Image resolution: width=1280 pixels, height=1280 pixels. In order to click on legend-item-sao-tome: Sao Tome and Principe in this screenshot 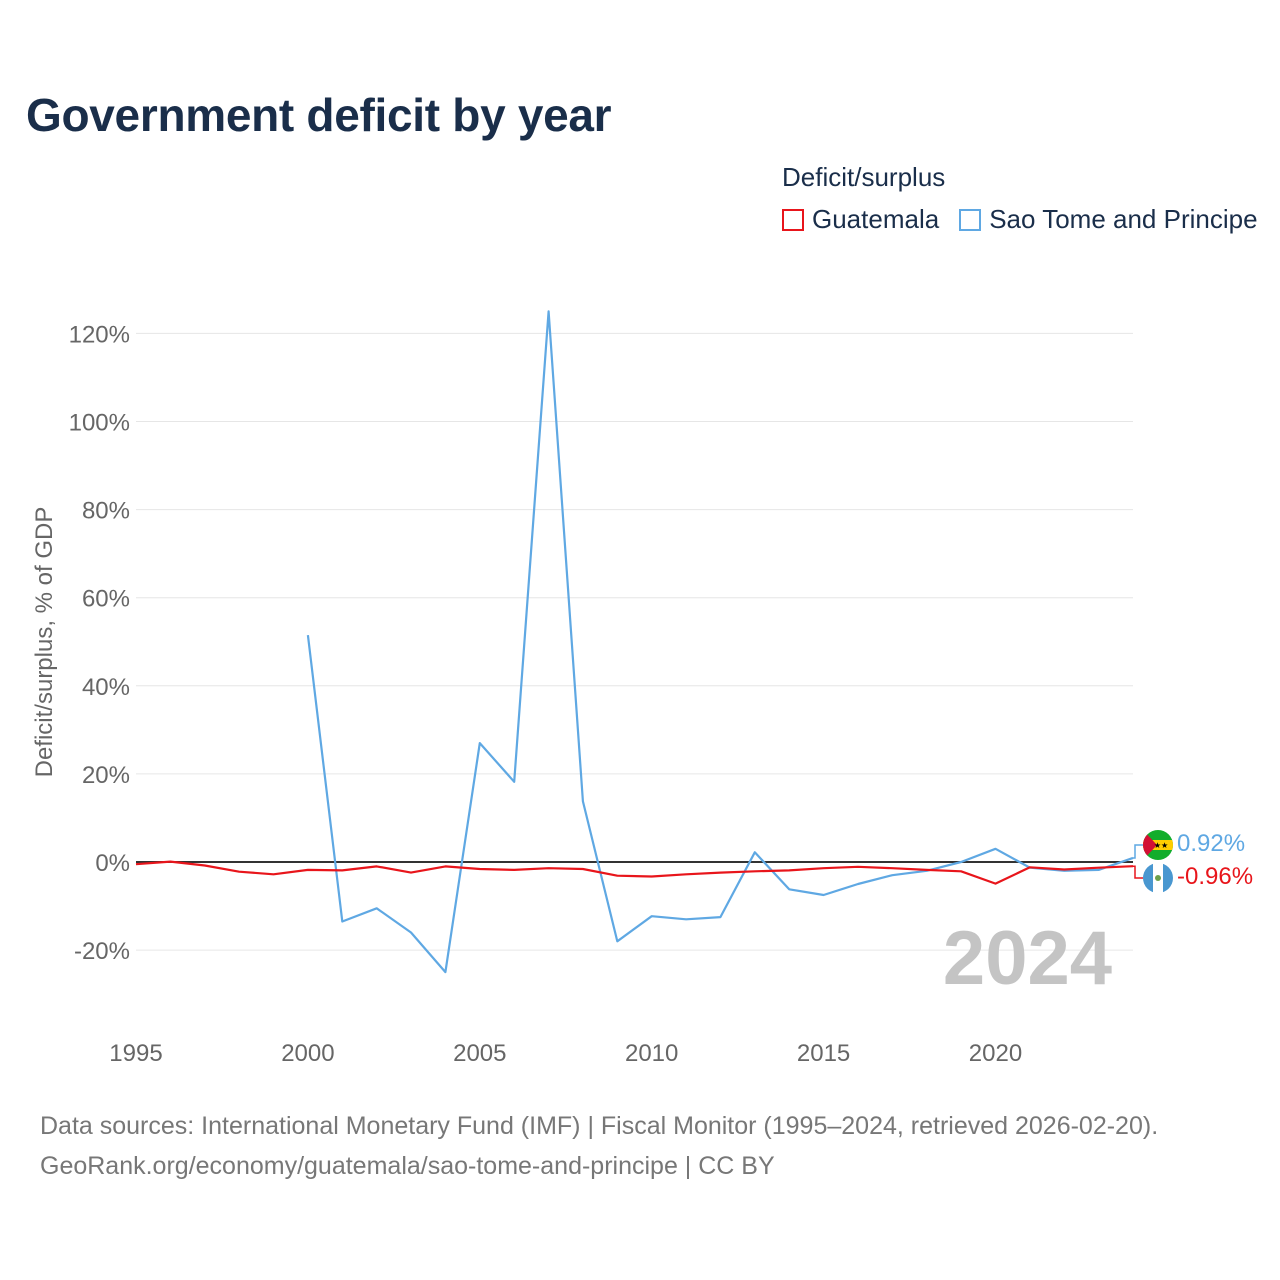, I will do `click(1108, 219)`.